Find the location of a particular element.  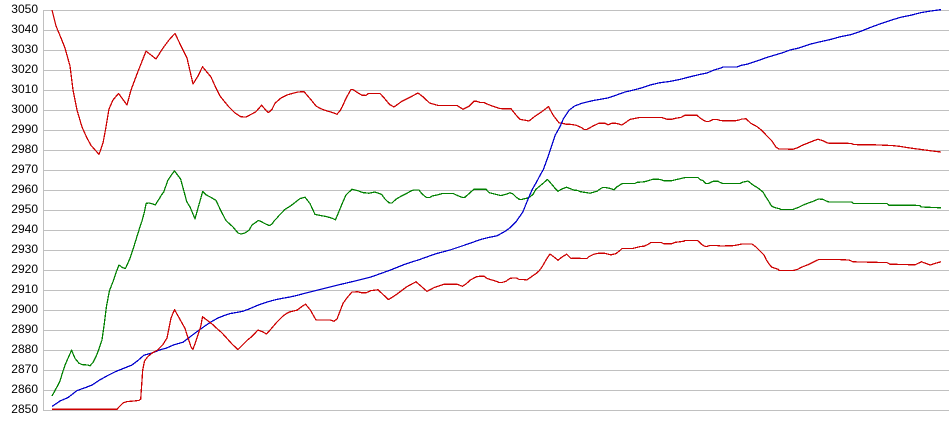

svg-text: 2920 is located at coordinates (24, 269).